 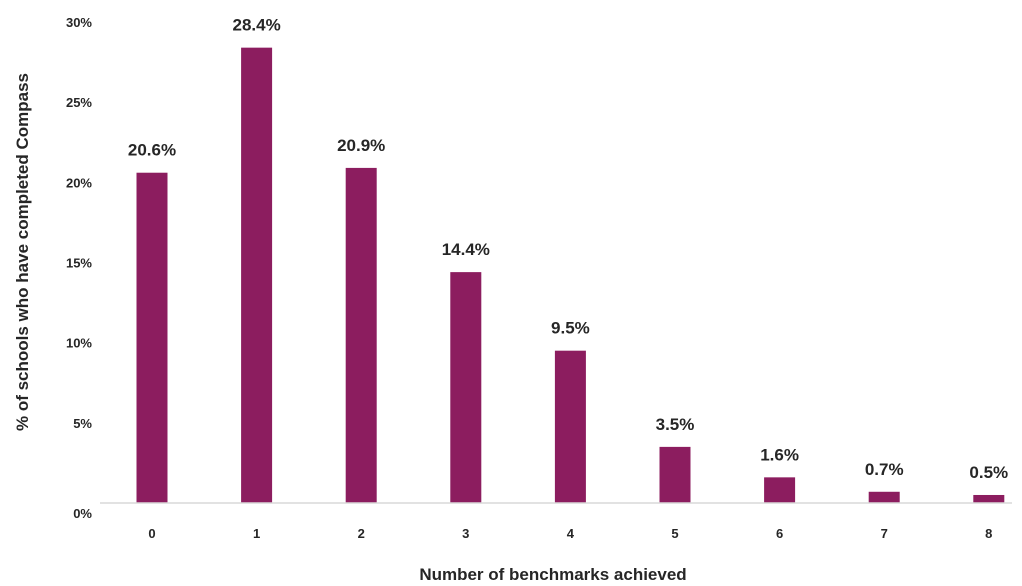 I want to click on bar-data-label: 0.5%, so click(x=988, y=472).